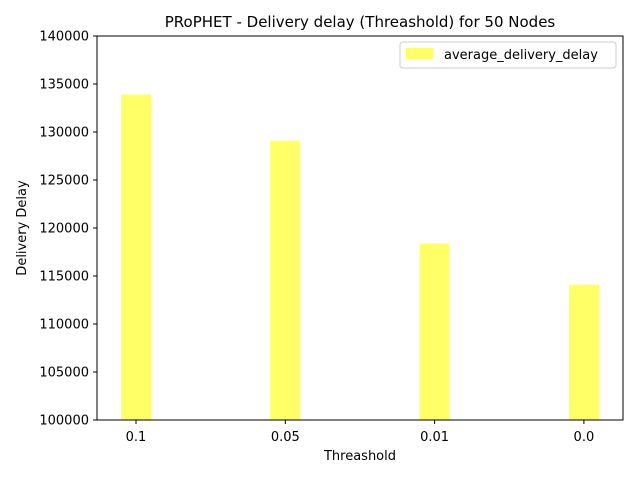  What do you see at coordinates (583, 352) in the screenshot?
I see `bar-0.0` at bounding box center [583, 352].